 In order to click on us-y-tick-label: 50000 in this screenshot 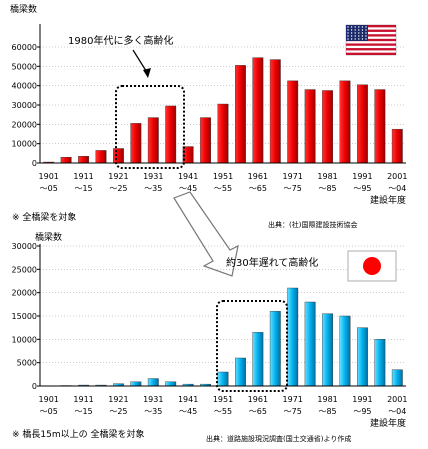, I will do `click(24, 66)`.